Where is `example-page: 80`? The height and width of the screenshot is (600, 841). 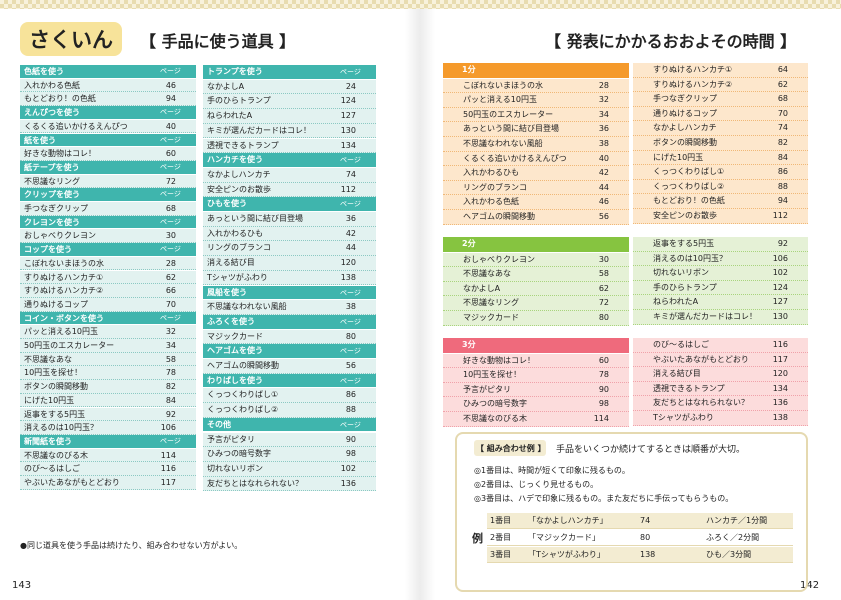 example-page: 80 is located at coordinates (645, 537).